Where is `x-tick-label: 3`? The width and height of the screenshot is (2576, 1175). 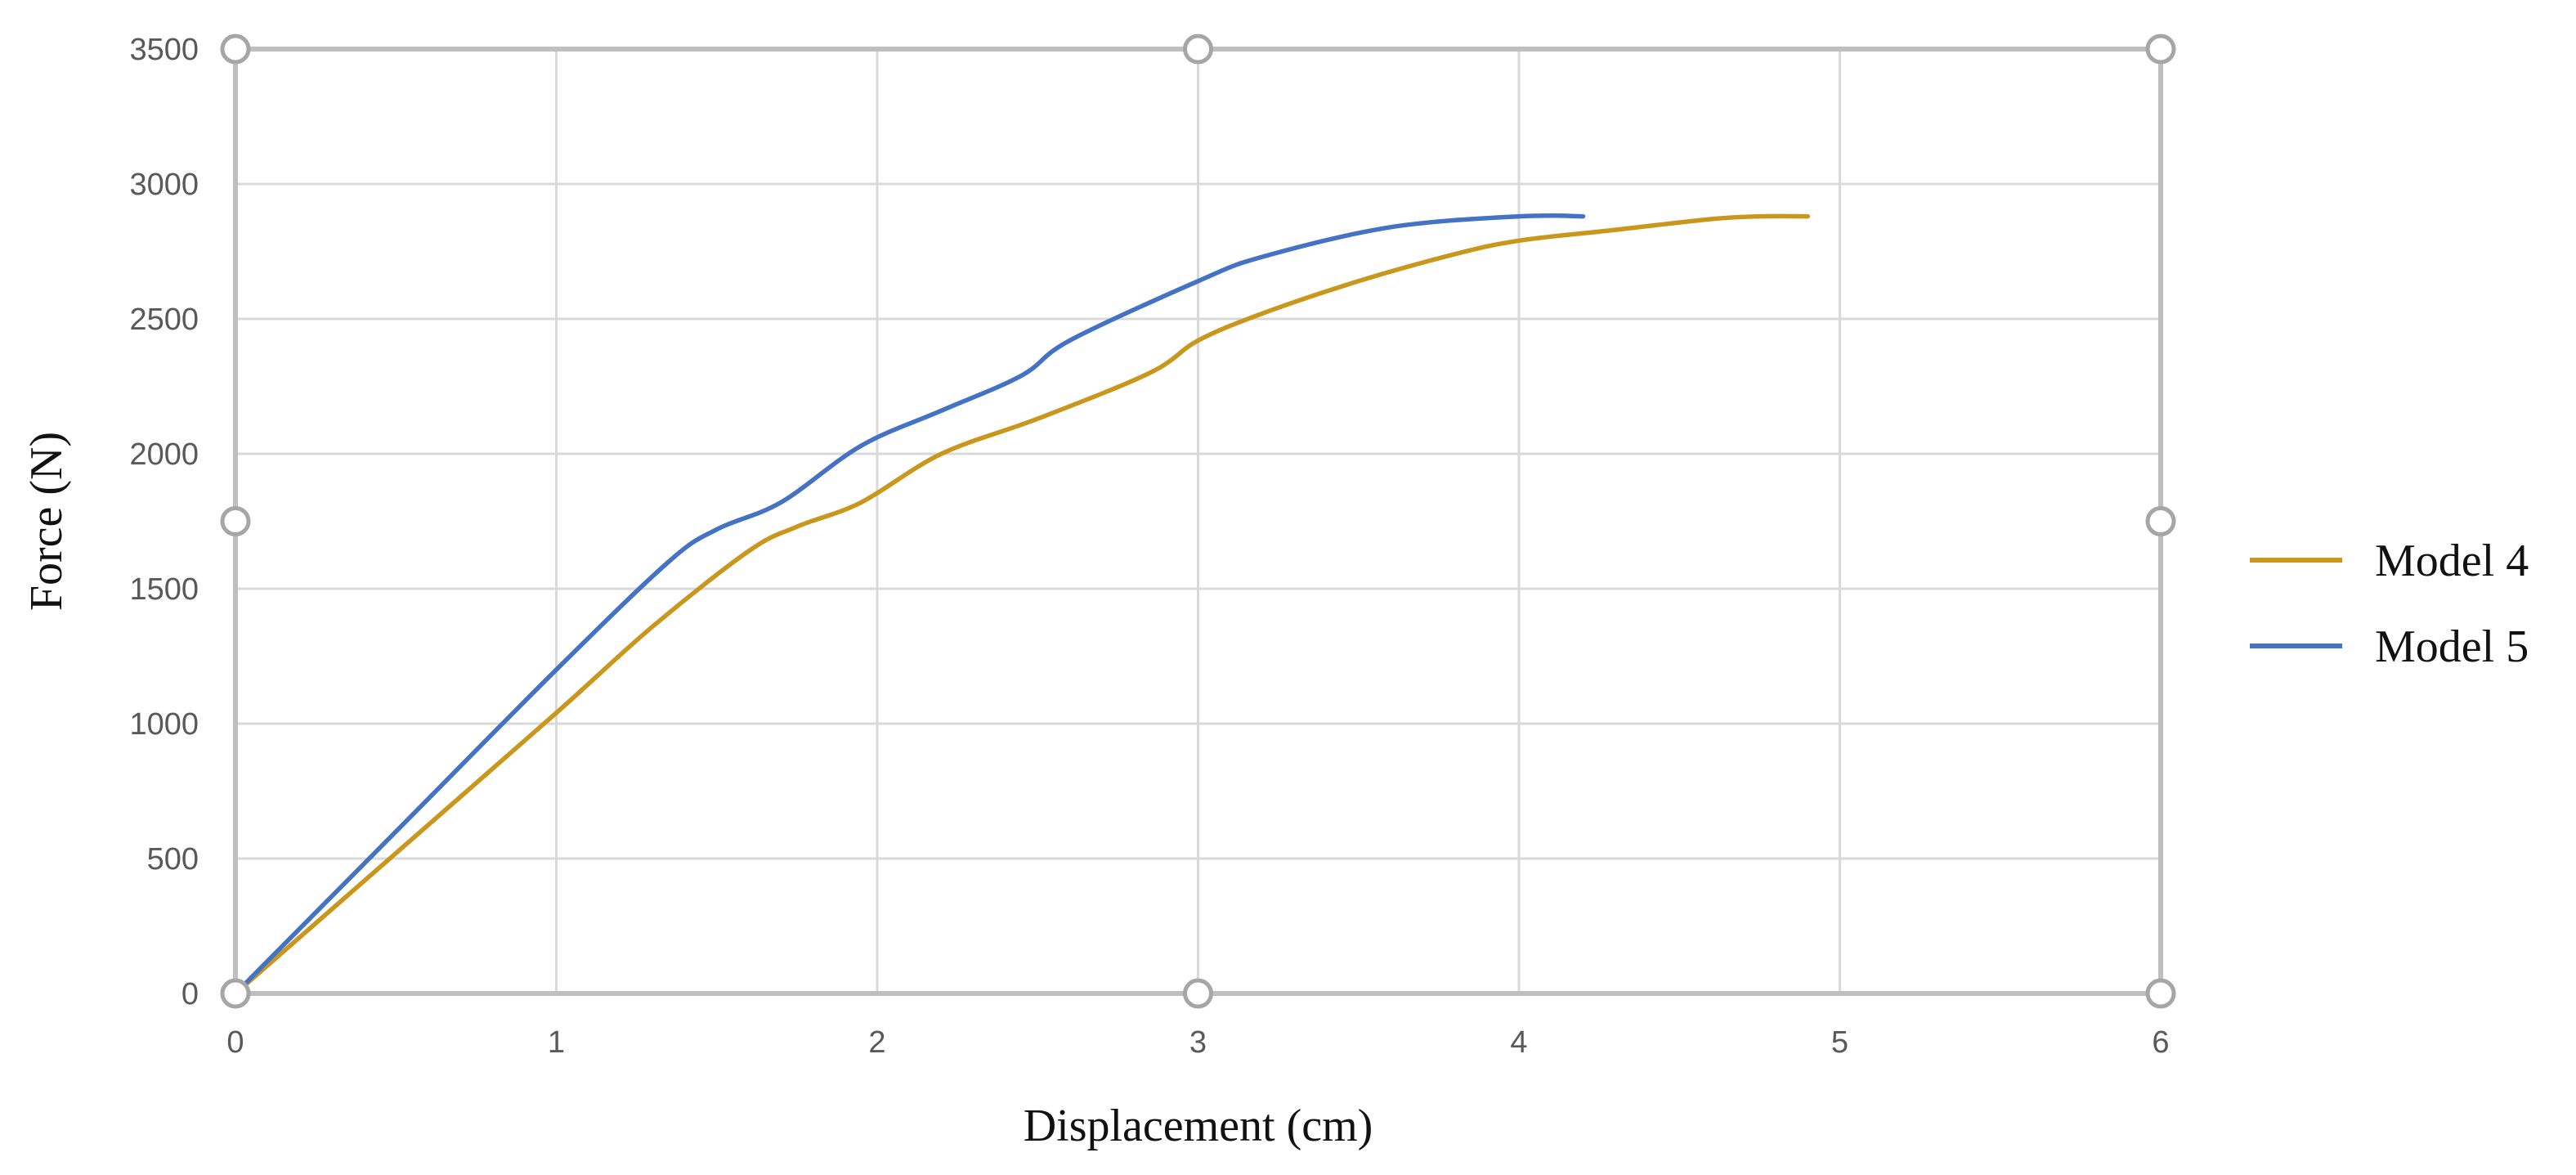
x-tick-label: 3 is located at coordinates (1198, 1042).